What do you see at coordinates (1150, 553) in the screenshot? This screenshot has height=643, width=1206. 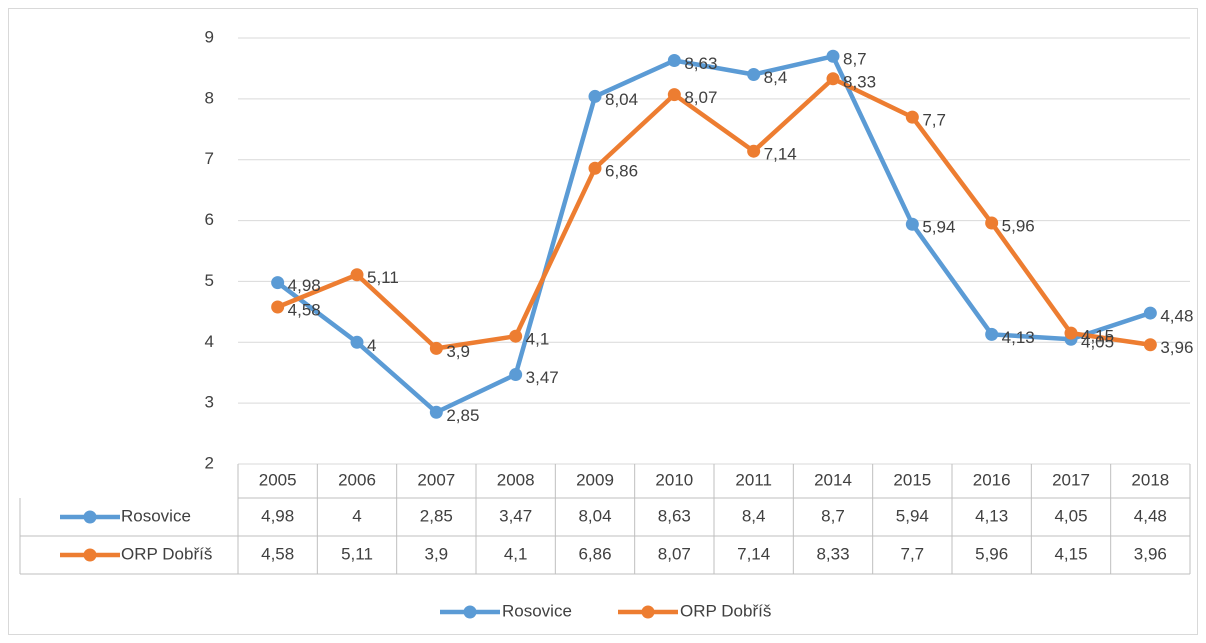 I see `table-cell: 3,96` at bounding box center [1150, 553].